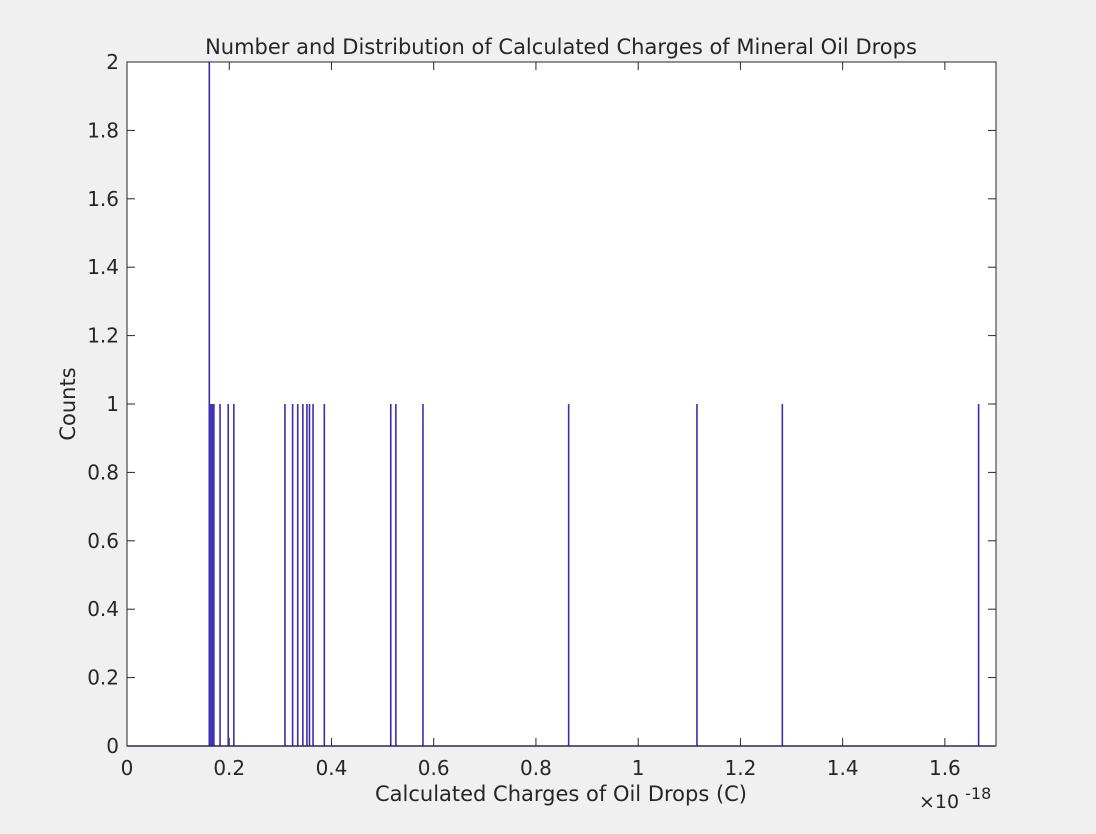 This screenshot has height=834, width=1096. Describe the element at coordinates (843, 768) in the screenshot. I see `x-tick-label: 1.4` at that location.